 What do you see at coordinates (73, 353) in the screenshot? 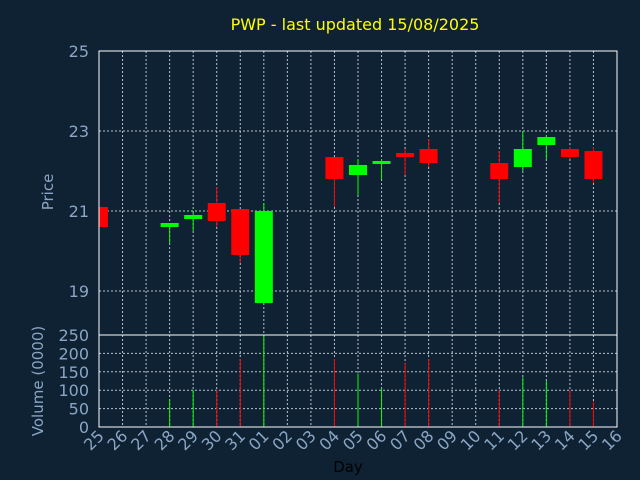
I see `volume-y-tick-label: 200` at bounding box center [73, 353].